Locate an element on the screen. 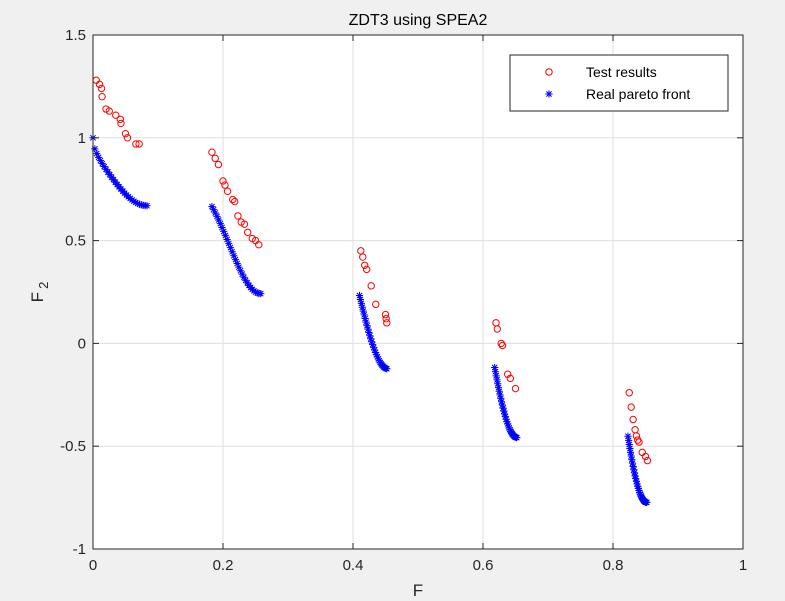 This screenshot has height=601, width=785. x-tick-label: 0.6 is located at coordinates (483, 565).